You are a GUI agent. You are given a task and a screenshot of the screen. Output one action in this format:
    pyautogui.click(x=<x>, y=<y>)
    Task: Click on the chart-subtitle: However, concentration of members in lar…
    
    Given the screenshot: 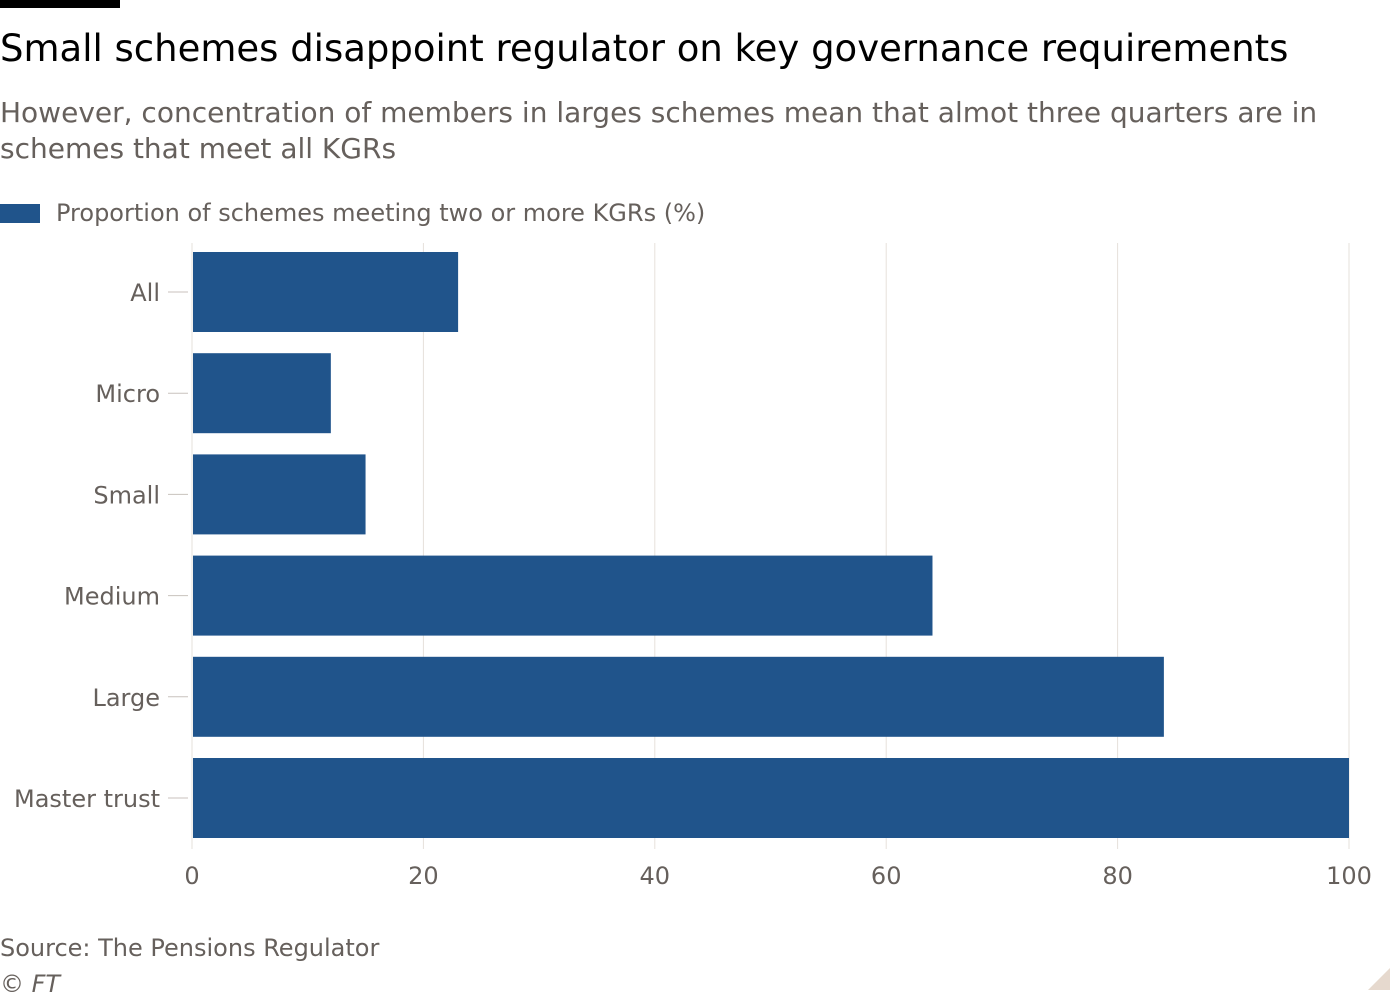 What is the action you would take?
    pyautogui.click(x=659, y=130)
    